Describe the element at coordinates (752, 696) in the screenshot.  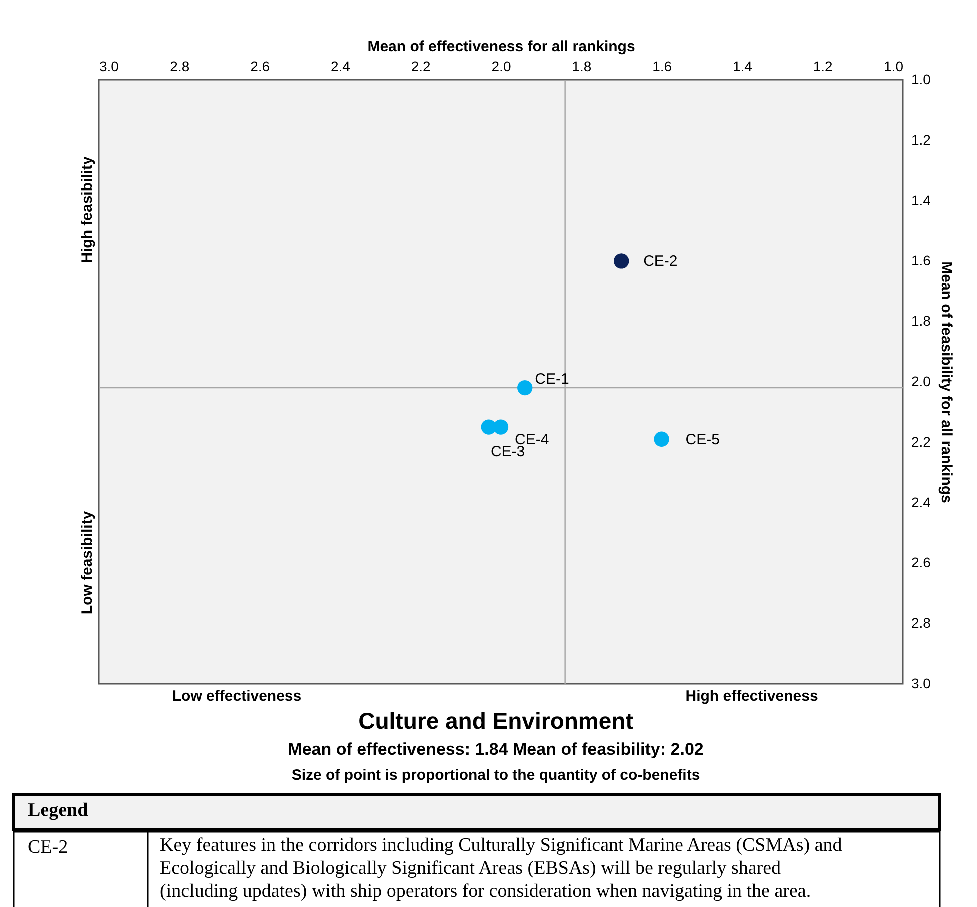
I see `text: High effectiveness` at that location.